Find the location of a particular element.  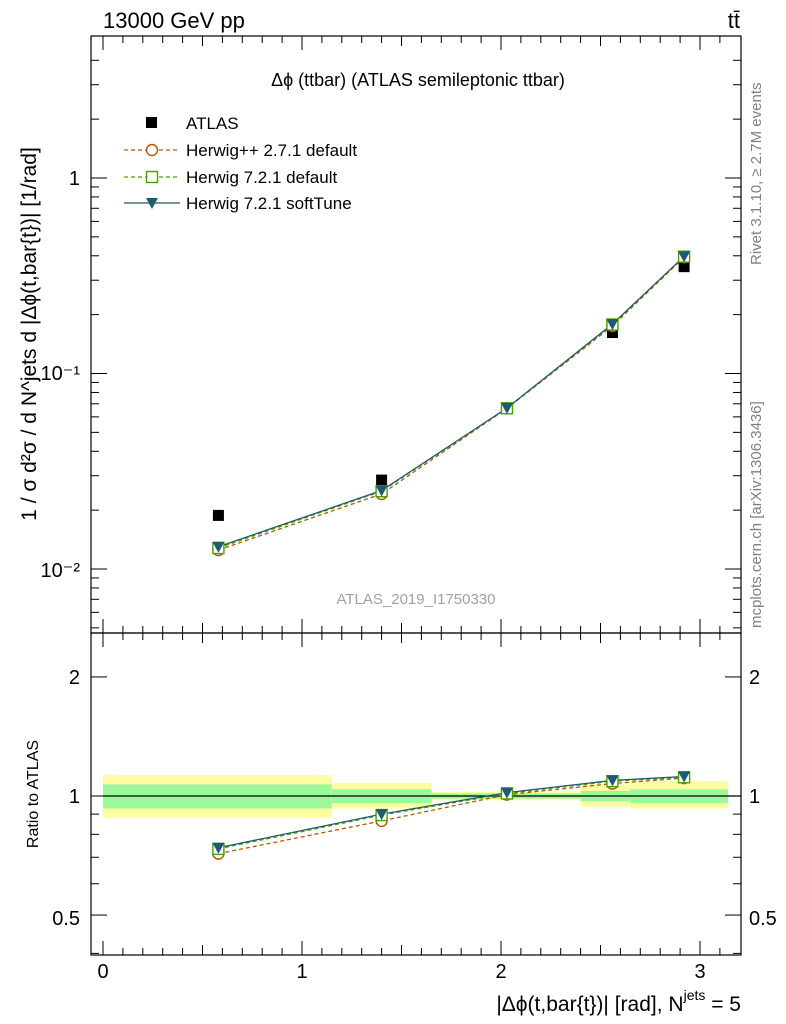

legend-entry-atlas: ATLAS is located at coordinates (192, 123).